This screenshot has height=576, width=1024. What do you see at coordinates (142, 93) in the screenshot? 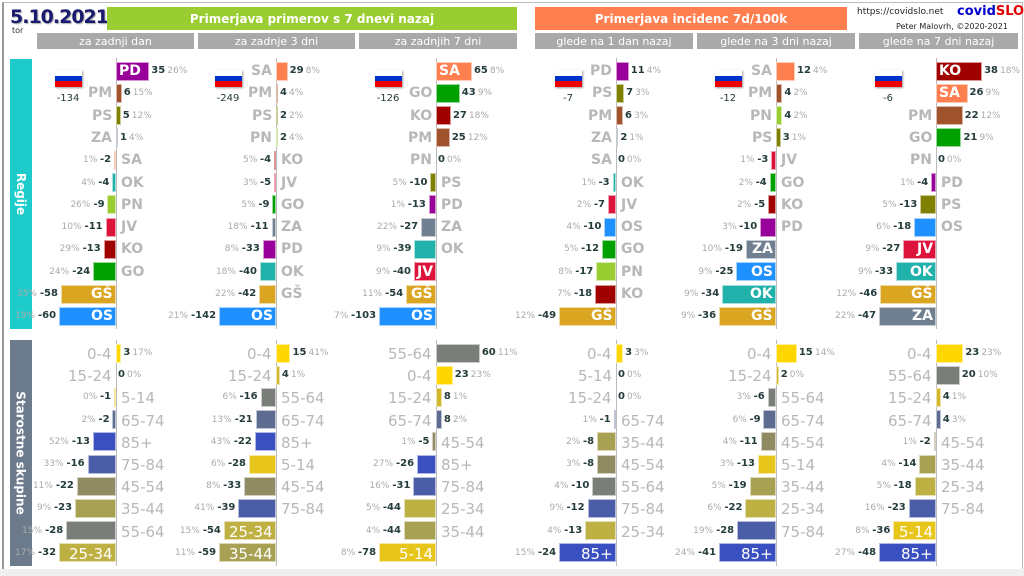
I see `percent-label: 15%` at bounding box center [142, 93].